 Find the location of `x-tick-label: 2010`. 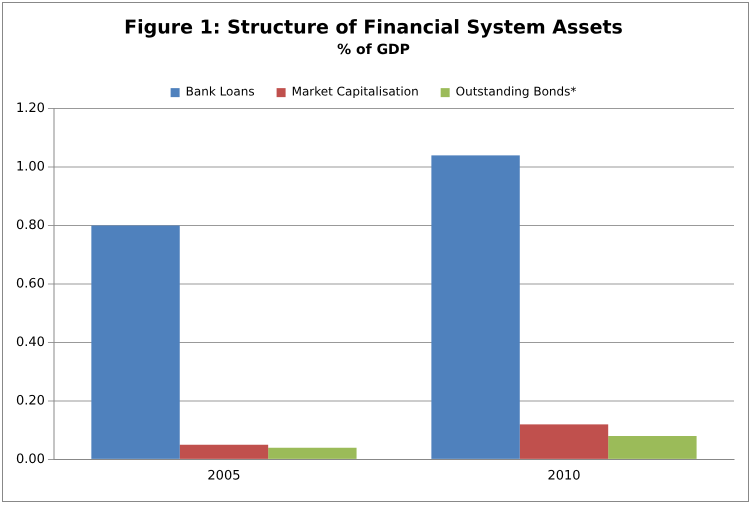

x-tick-label: 2010 is located at coordinates (564, 476).